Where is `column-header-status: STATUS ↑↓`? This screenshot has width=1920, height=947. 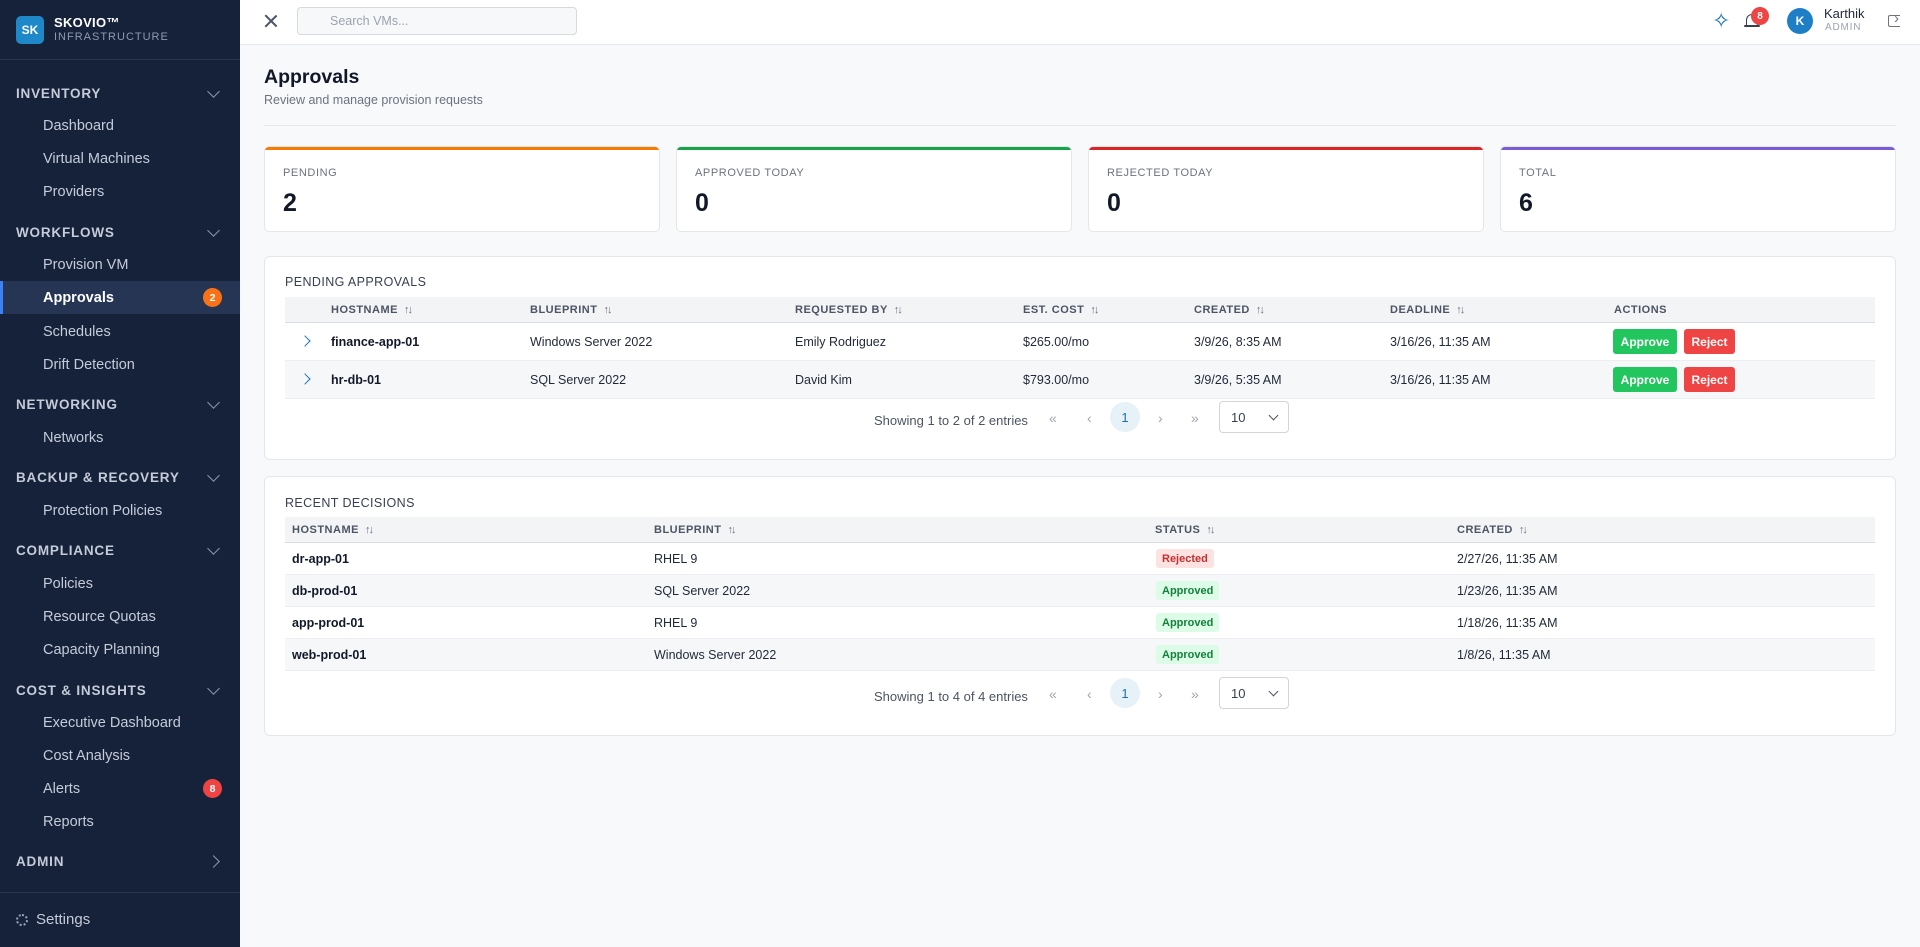
column-header-status: STATUS ↑↓ is located at coordinates (1185, 530).